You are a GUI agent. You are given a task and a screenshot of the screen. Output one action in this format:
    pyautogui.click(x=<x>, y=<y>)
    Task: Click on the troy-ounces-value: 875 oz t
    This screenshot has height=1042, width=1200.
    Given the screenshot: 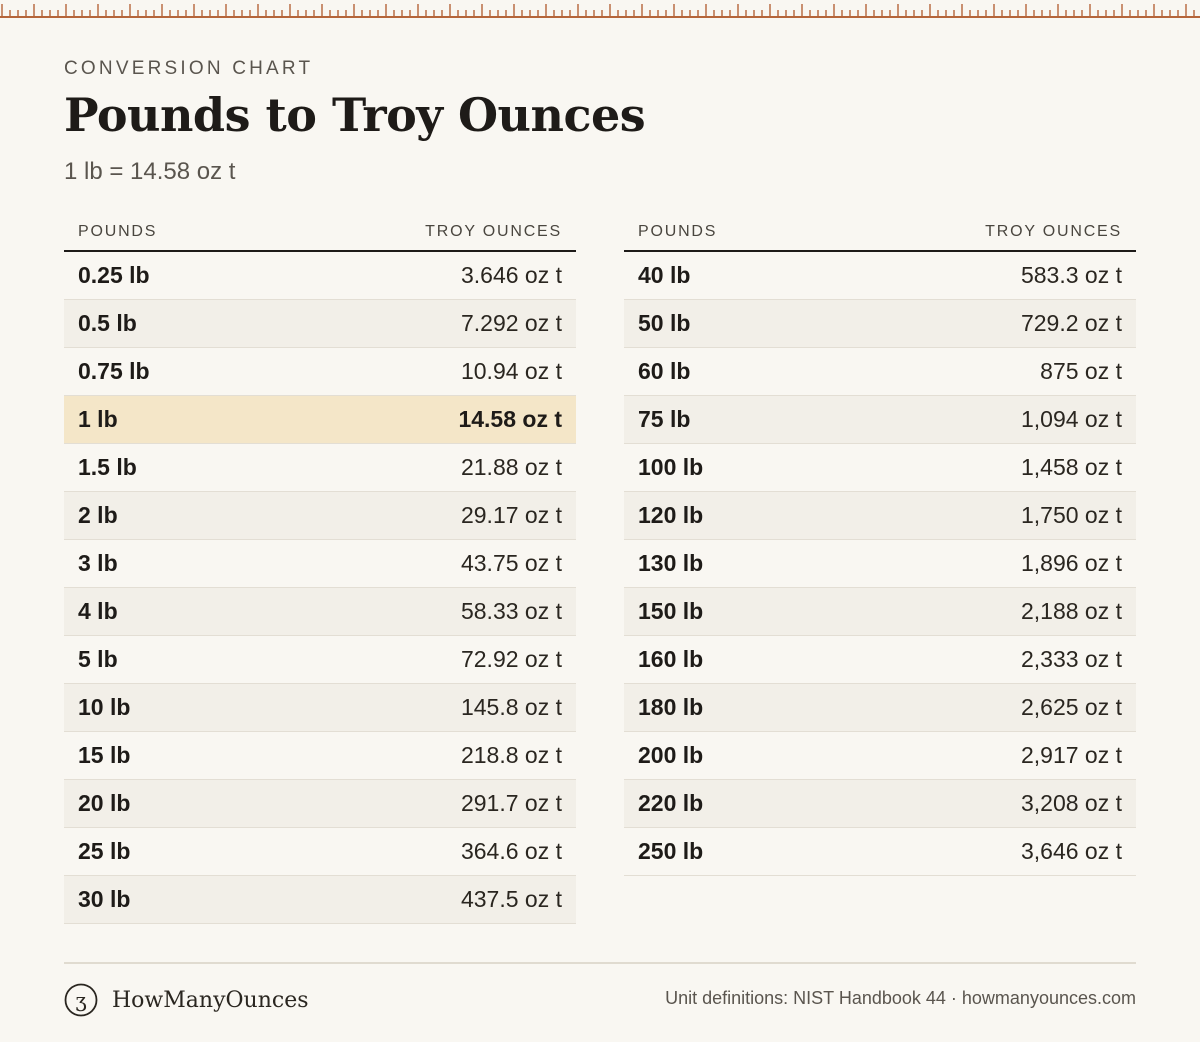 What is the action you would take?
    pyautogui.click(x=1081, y=371)
    